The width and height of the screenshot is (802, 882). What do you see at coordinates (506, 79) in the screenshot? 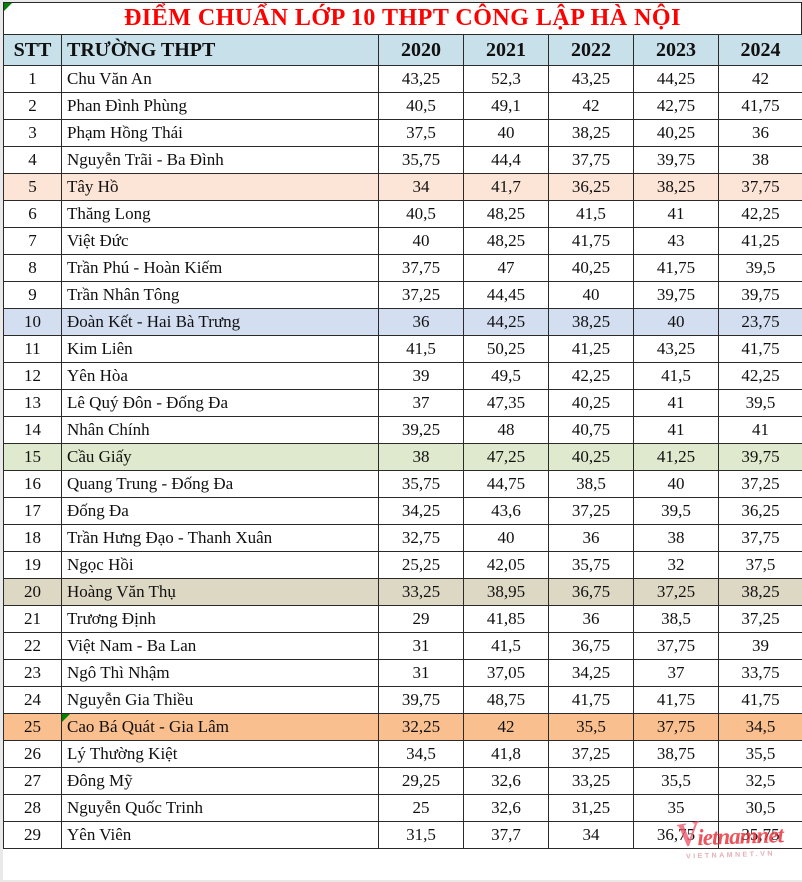
I see `score-cell: 52,3` at bounding box center [506, 79].